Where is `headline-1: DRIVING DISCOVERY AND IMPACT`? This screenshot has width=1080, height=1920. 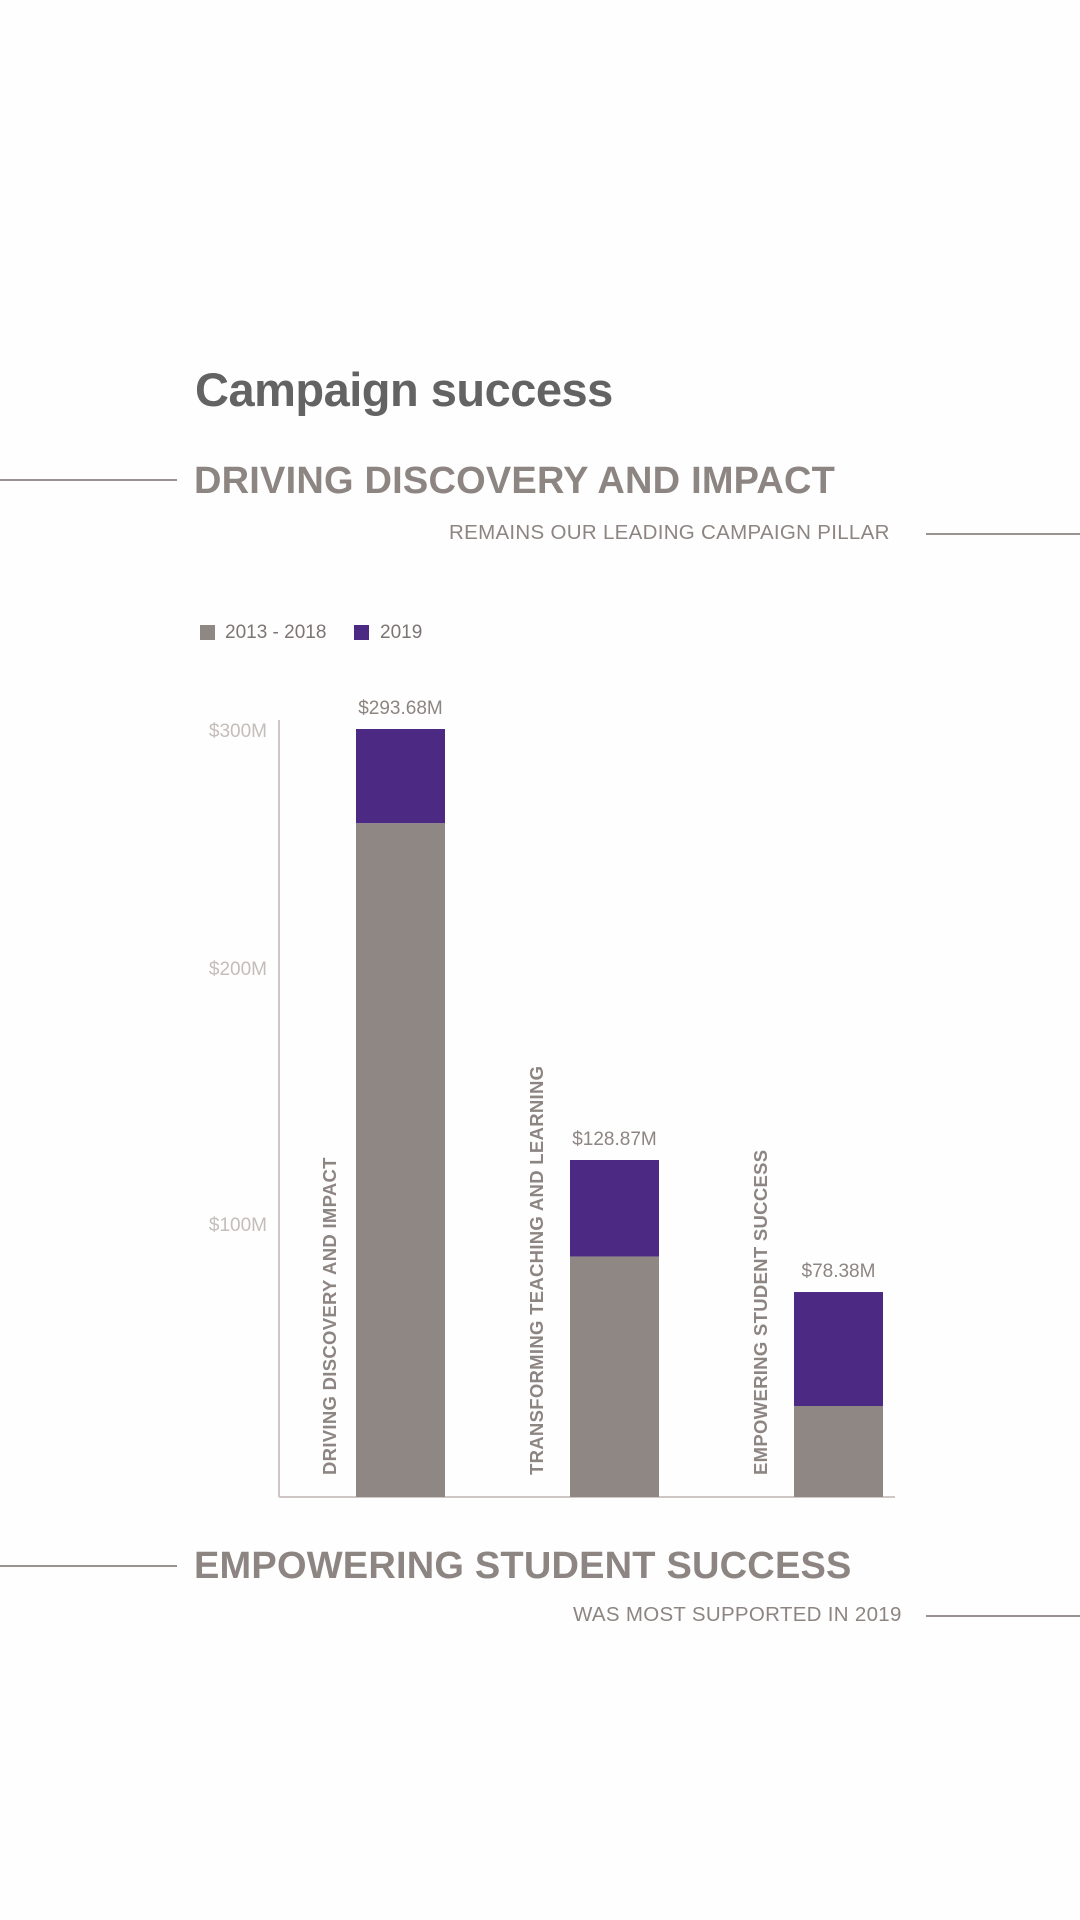 headline-1: DRIVING DISCOVERY AND IMPACT is located at coordinates (515, 481).